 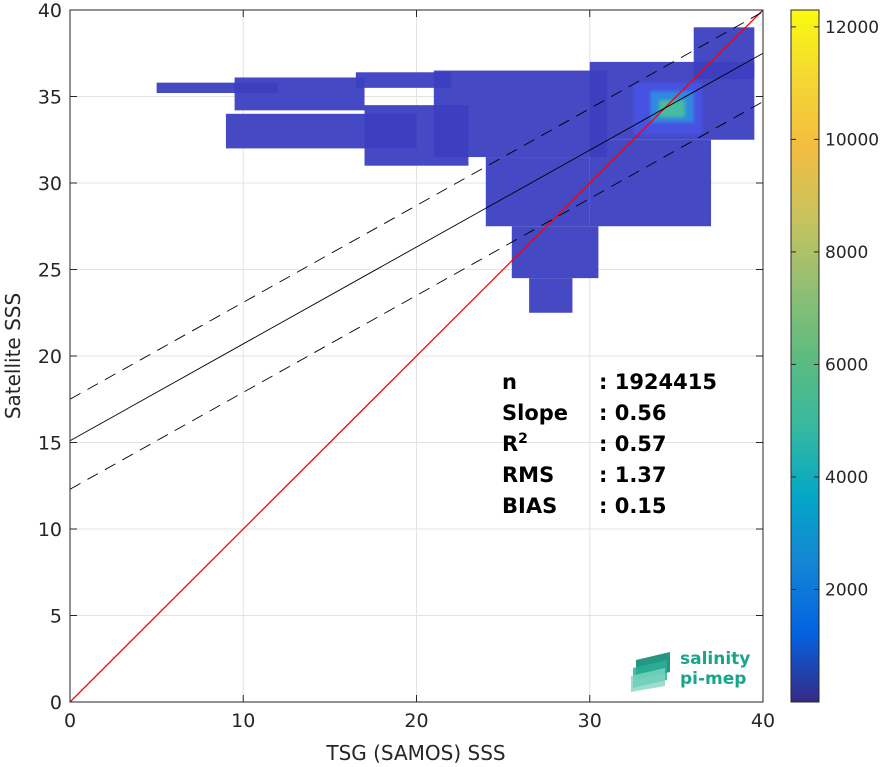 I want to click on x-tick-label-2: 20, so click(x=416, y=721).